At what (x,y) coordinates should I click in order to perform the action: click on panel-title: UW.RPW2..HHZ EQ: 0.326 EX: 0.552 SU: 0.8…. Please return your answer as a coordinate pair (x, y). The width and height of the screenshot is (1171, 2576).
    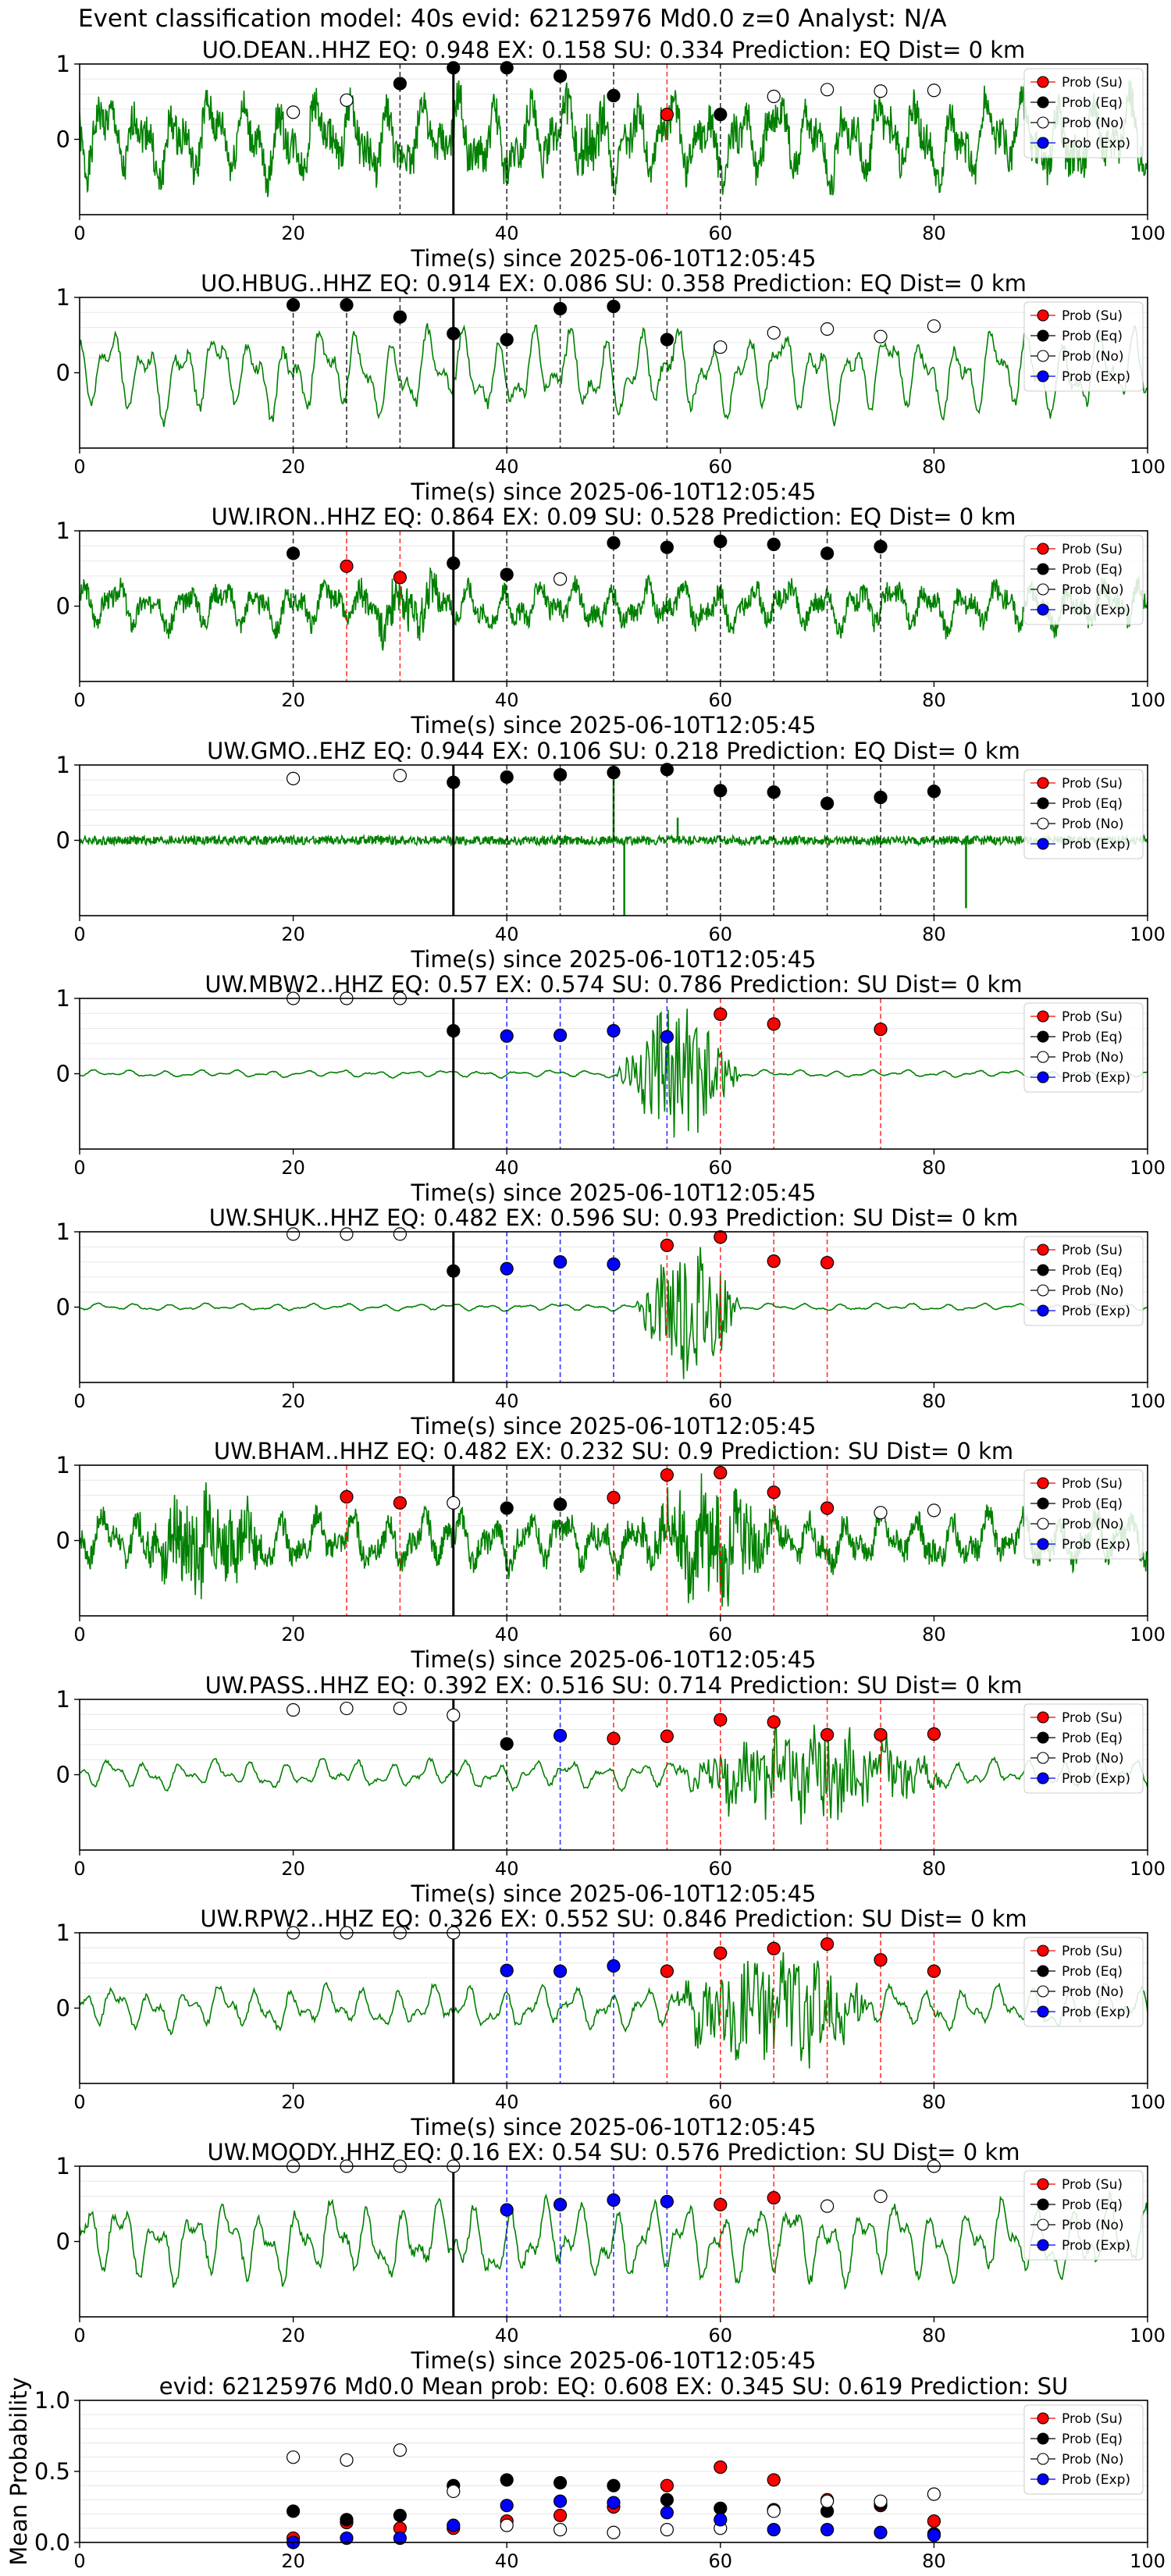
    Looking at the image, I should click on (613, 1918).